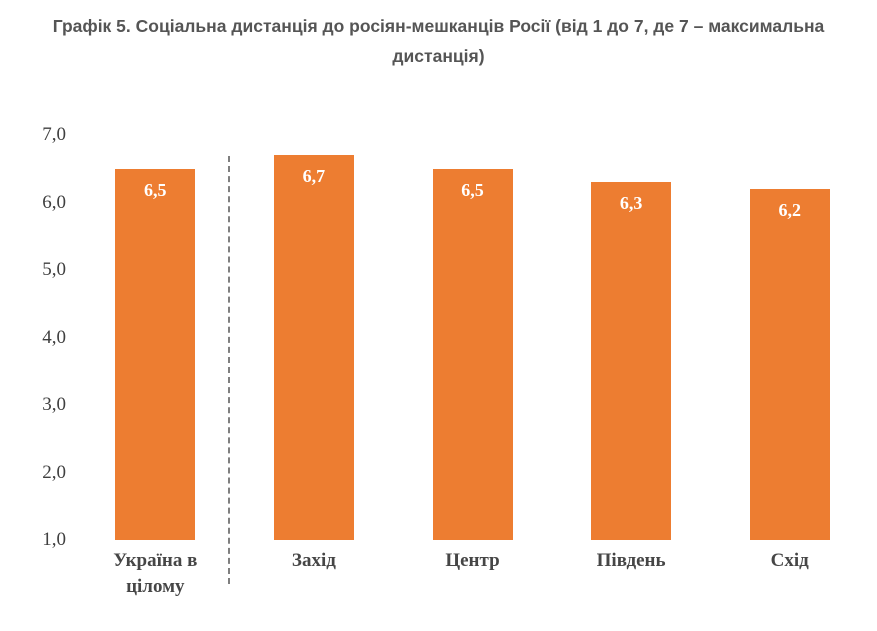 The width and height of the screenshot is (877, 631). Describe the element at coordinates (155, 354) in the screenshot. I see `bar-1: 6,5` at that location.